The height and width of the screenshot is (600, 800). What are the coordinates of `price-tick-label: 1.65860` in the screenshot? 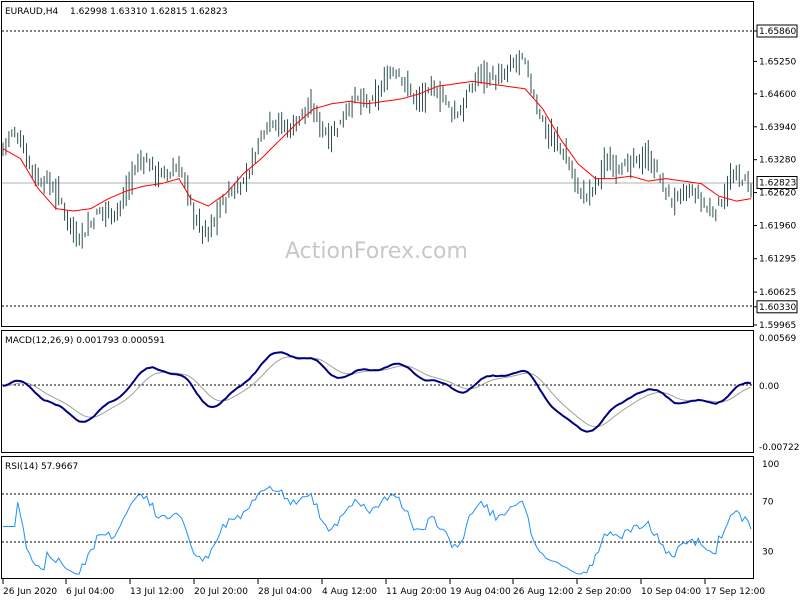 It's located at (777, 32).